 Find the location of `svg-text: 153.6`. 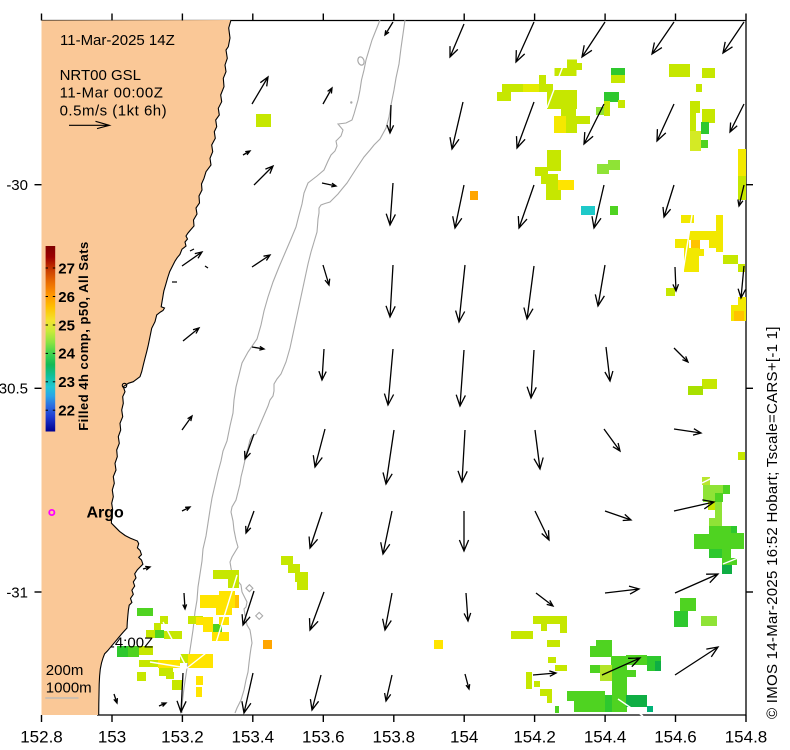

svg-text: 153.6 is located at coordinates (323, 737).